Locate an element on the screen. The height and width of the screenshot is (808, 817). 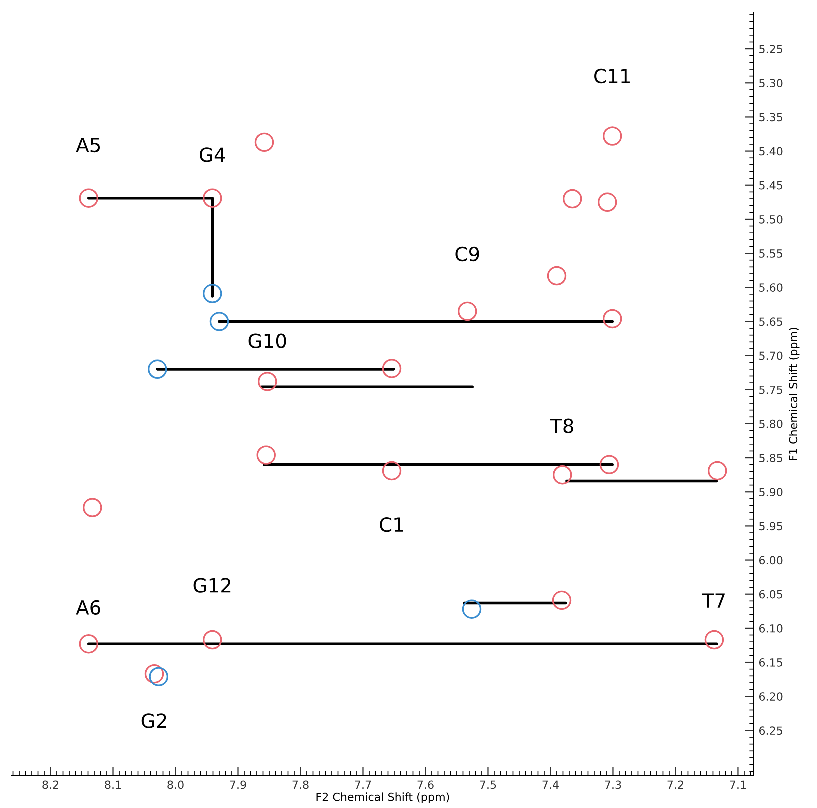
x-tick-label: 8.1 is located at coordinates (113, 785).